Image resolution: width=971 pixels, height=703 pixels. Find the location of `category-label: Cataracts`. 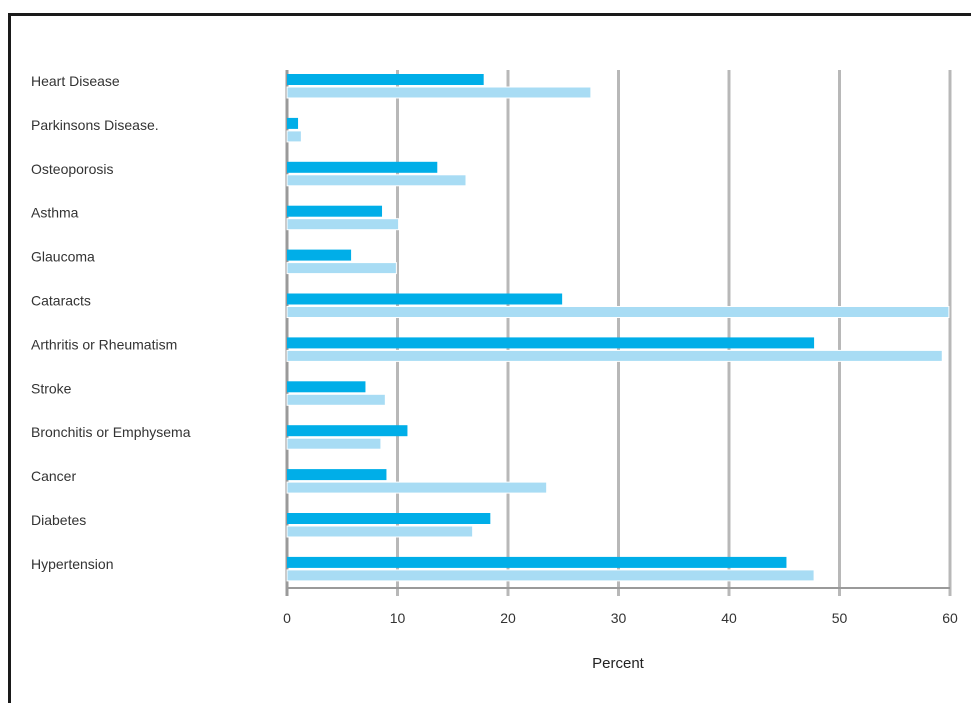

category-label: Cataracts is located at coordinates (61, 301).